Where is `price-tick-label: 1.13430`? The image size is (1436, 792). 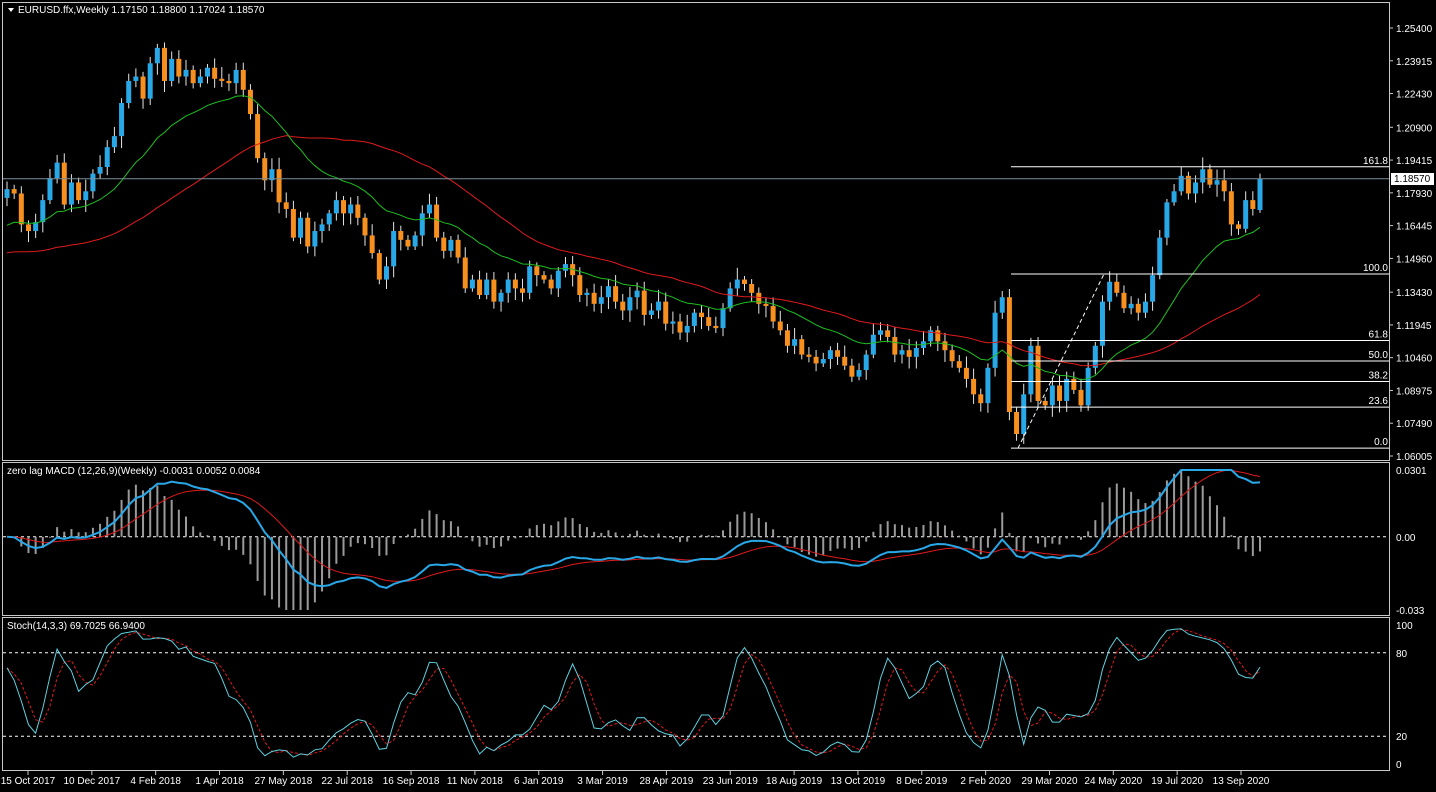 price-tick-label: 1.13430 is located at coordinates (1414, 293).